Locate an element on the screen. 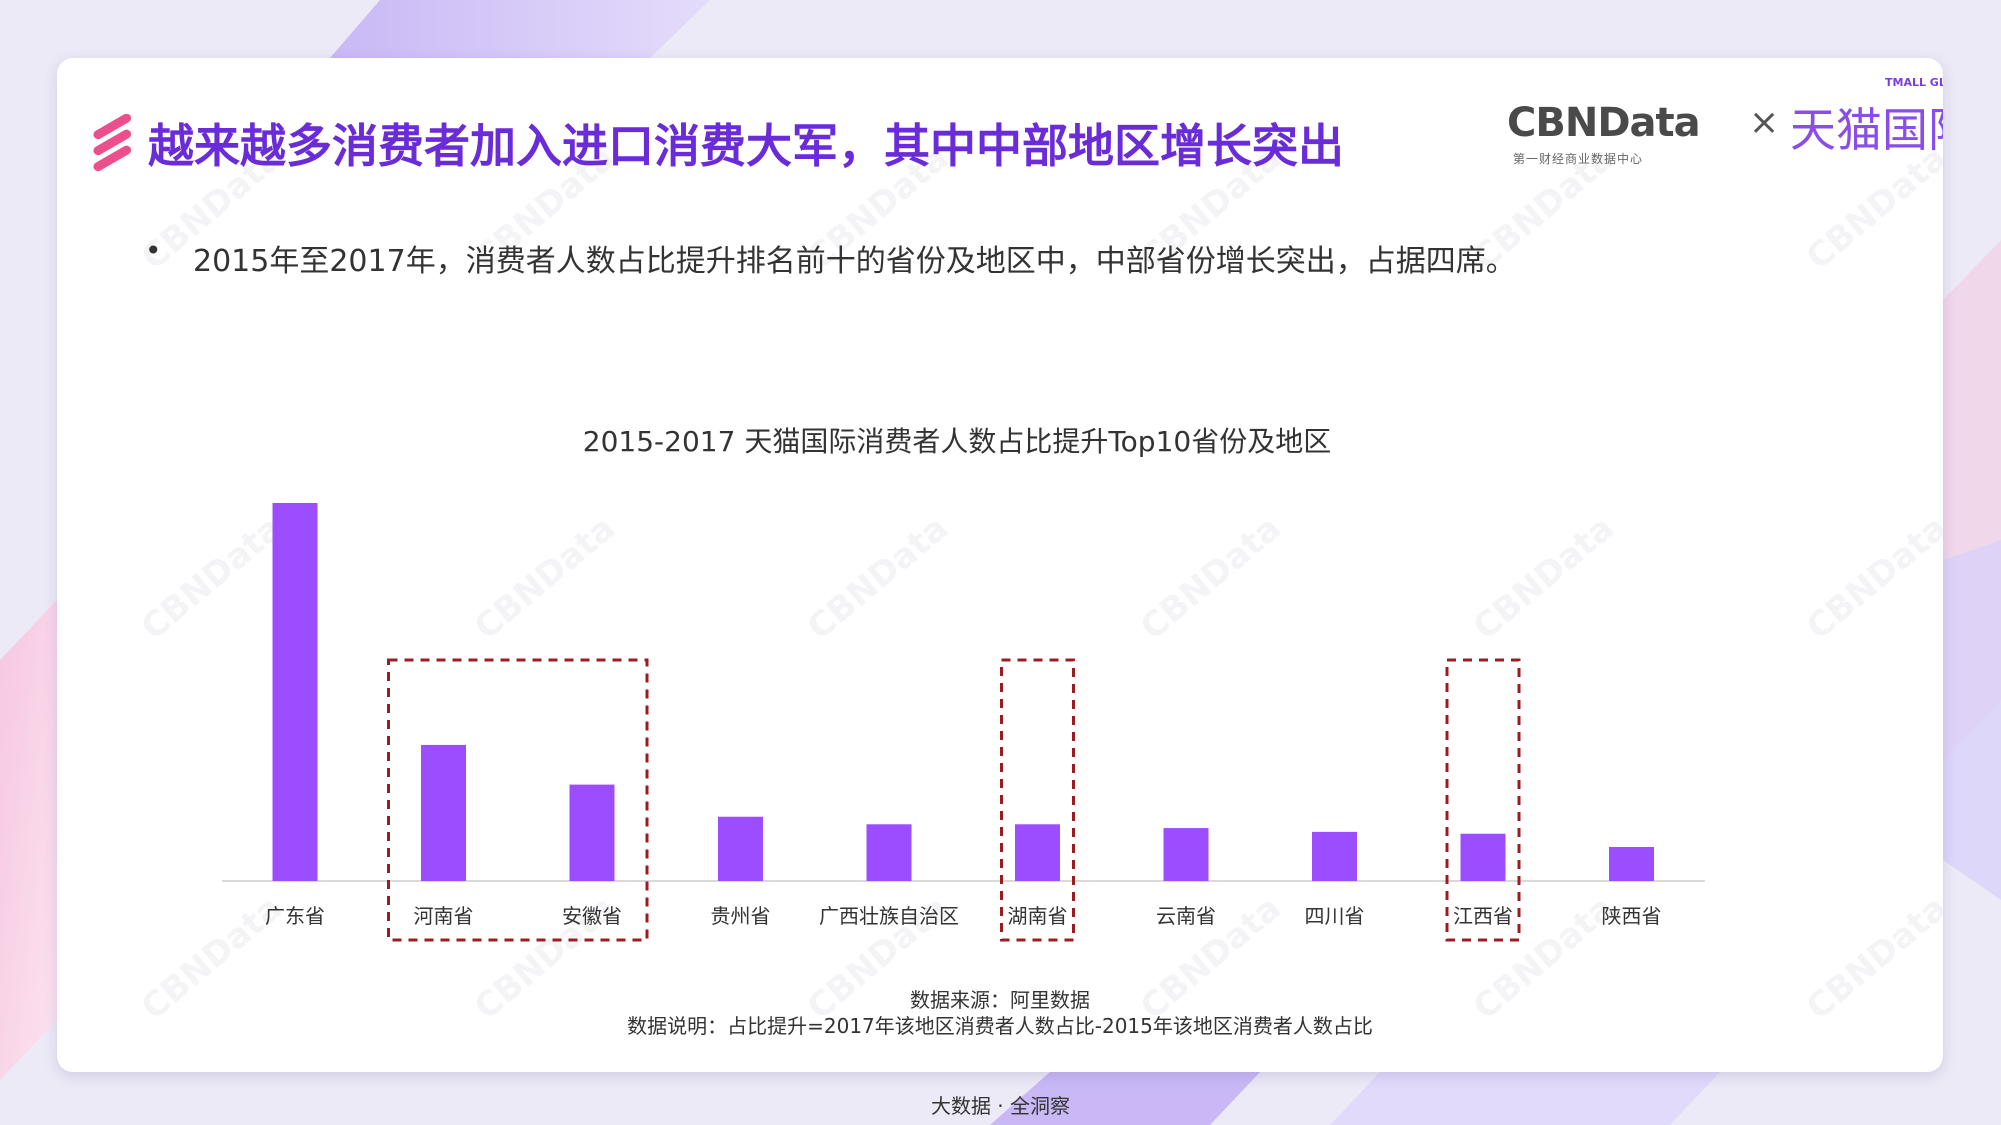 The image size is (2001, 1125). x-tick-label: 江西省 is located at coordinates (1483, 916).